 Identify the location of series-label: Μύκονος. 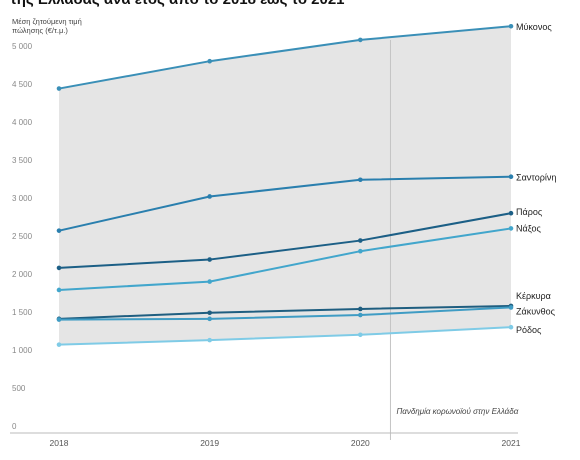
(534, 27).